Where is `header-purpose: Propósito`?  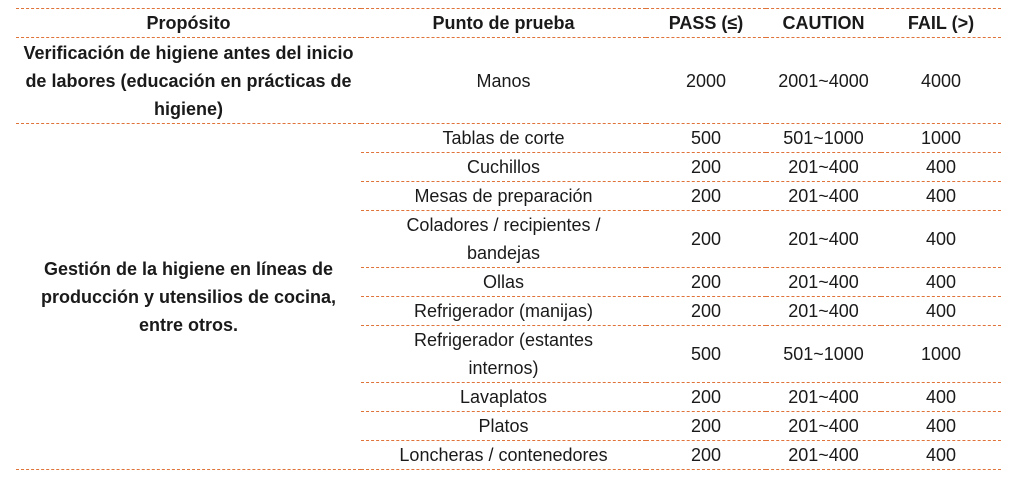
header-purpose: Propósito is located at coordinates (188, 23).